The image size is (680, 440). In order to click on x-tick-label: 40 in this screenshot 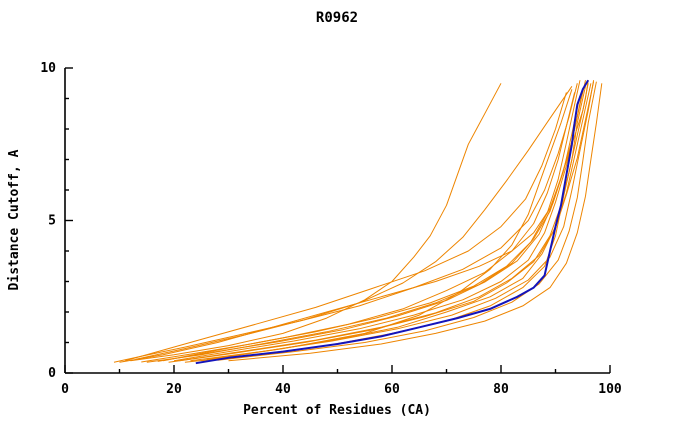, I will do `click(283, 389)`.